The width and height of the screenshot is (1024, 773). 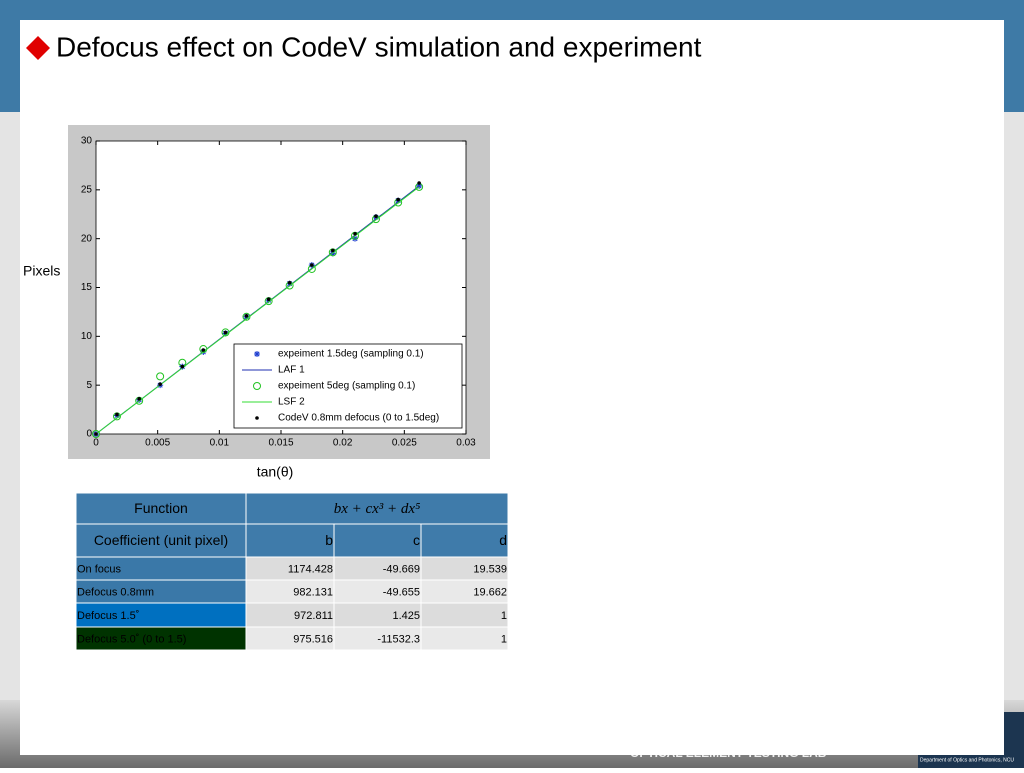 What do you see at coordinates (503, 540) in the screenshot?
I see `table-text: d` at bounding box center [503, 540].